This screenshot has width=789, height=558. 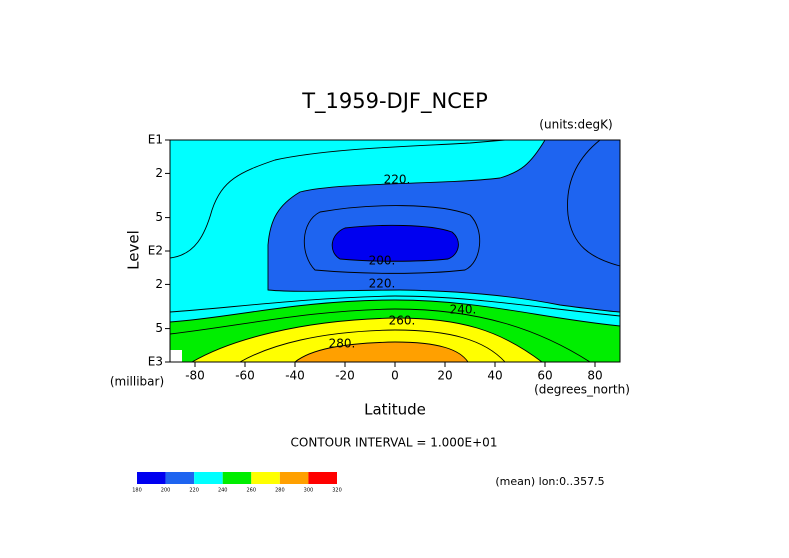 What do you see at coordinates (402, 321) in the screenshot?
I see `contour-label: 260.` at bounding box center [402, 321].